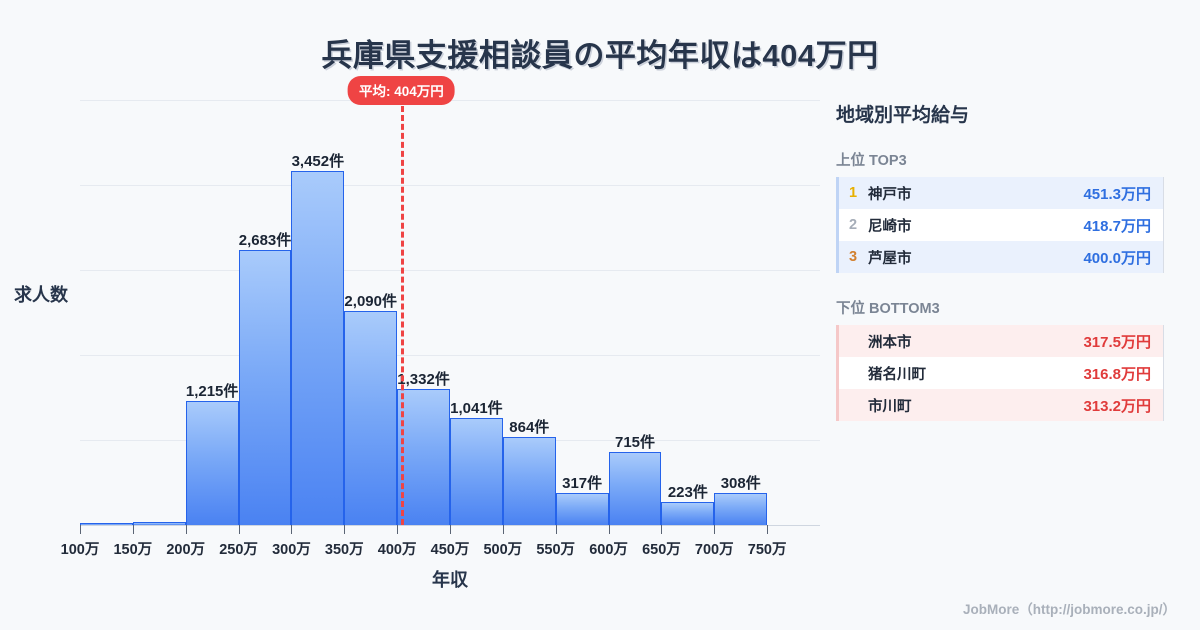 The image size is (1200, 630). Describe the element at coordinates (1069, 609) in the screenshot. I see `source-attribution: JobMore（http://jobmore.co.jp/）` at that location.